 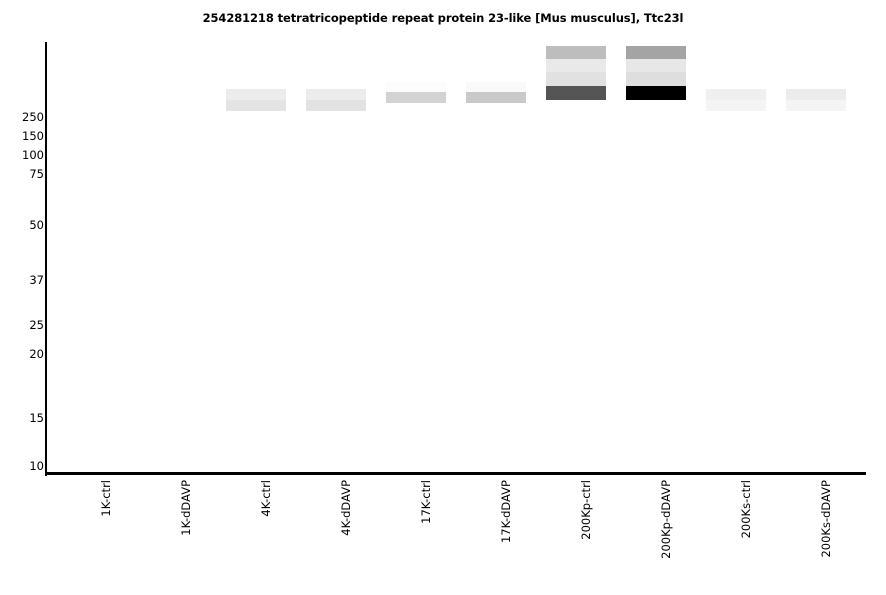 What do you see at coordinates (576, 258) in the screenshot?
I see `gel-lane-200kp-ctrl` at bounding box center [576, 258].